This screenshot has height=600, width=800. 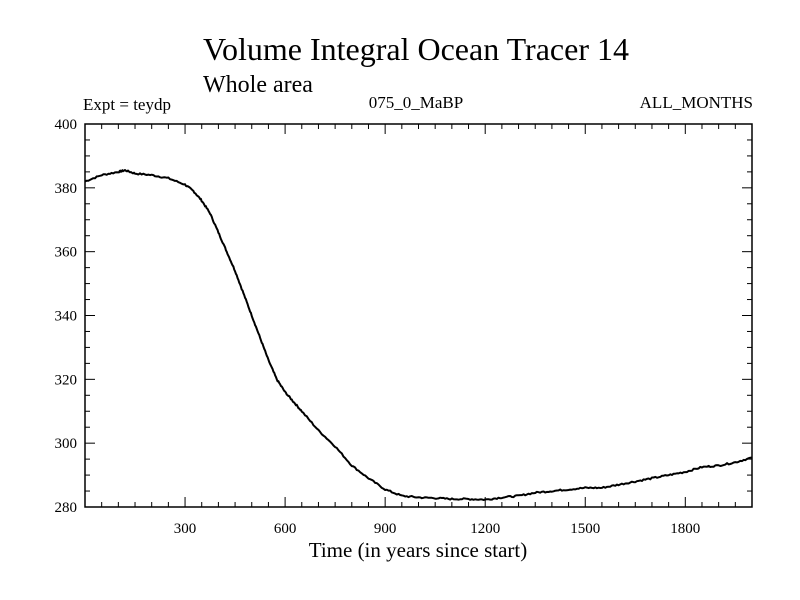 I want to click on y-tick-label: 300, so click(x=66, y=444).